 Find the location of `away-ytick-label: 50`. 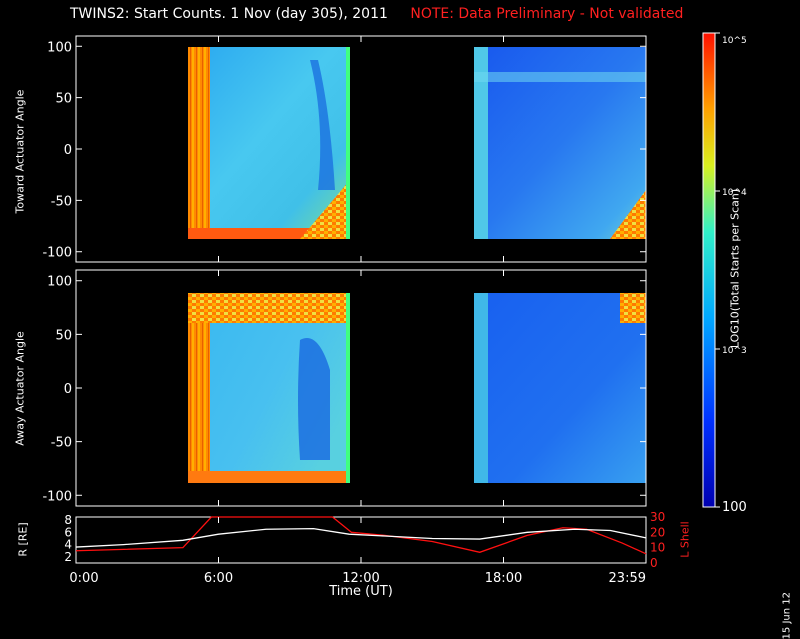

away-ytick-label: 50 is located at coordinates (63, 335).